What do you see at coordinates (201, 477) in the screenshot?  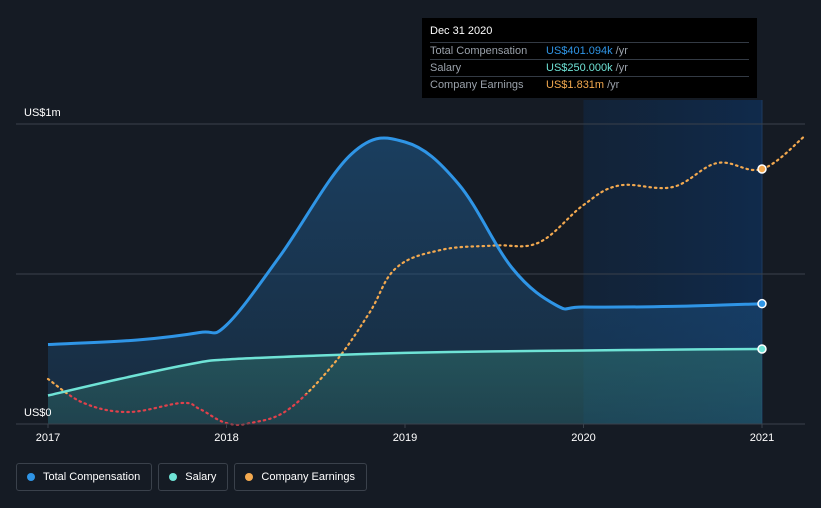 I see `legend-label: Salary` at bounding box center [201, 477].